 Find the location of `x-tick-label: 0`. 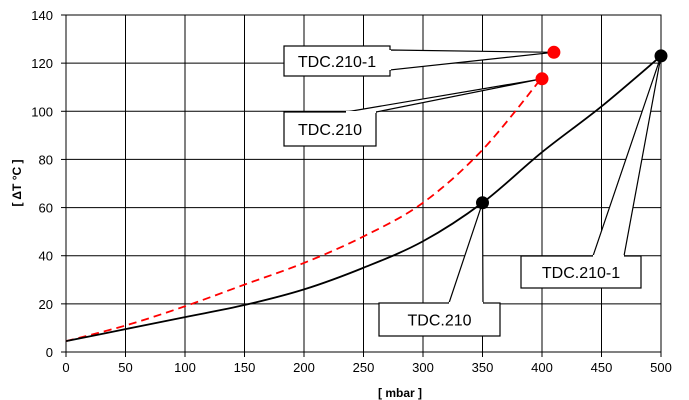

x-tick-label: 0 is located at coordinates (65, 367).